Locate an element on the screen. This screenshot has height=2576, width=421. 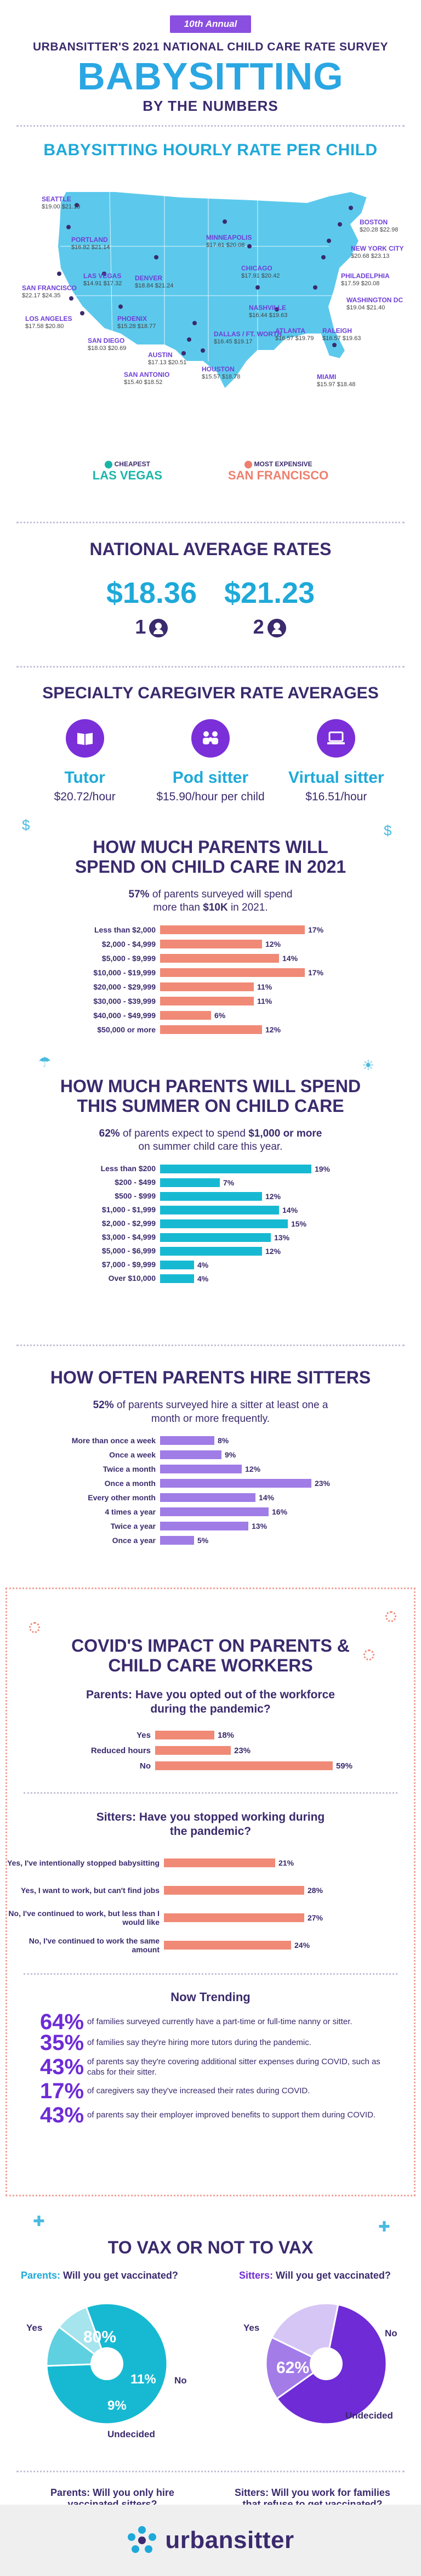
parents-pie-label-yes: Yes is located at coordinates (35, 2328).